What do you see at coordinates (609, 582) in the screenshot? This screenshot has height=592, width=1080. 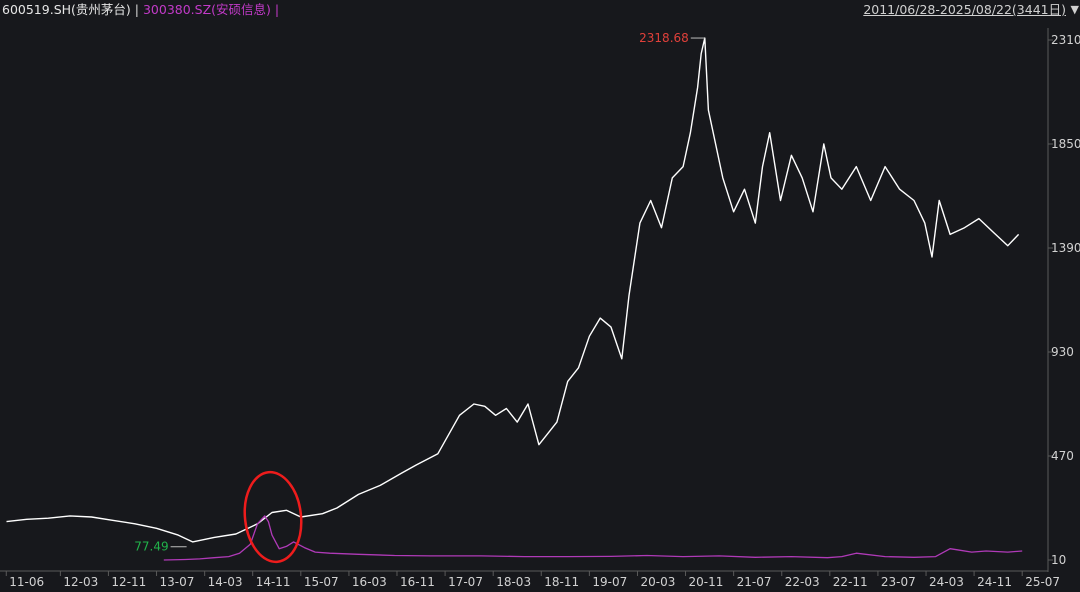 I see `x-tick-label: 19-07` at bounding box center [609, 582].